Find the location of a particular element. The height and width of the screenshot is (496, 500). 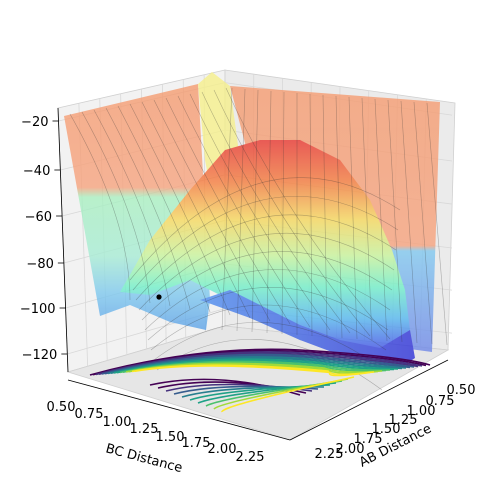

x-tick-label: 1.25 is located at coordinates (144, 429).